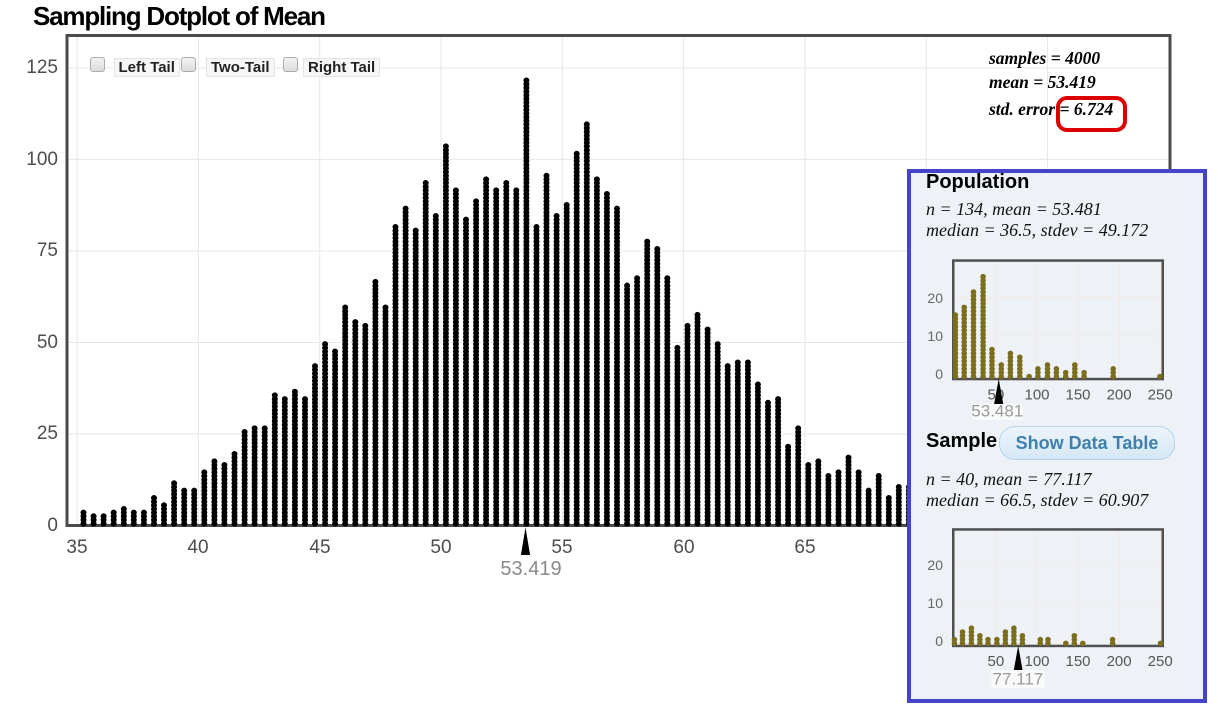 Image resolution: width=1218 pixels, height=713 pixels. Describe the element at coordinates (997, 411) in the screenshot. I see `svg-text: 53.481` at that location.